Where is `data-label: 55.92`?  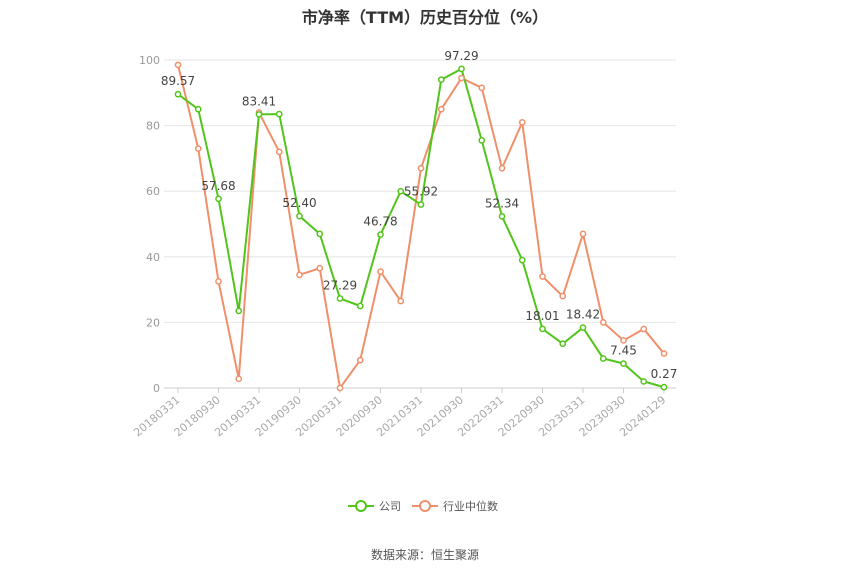 data-label: 55.92 is located at coordinates (421, 192).